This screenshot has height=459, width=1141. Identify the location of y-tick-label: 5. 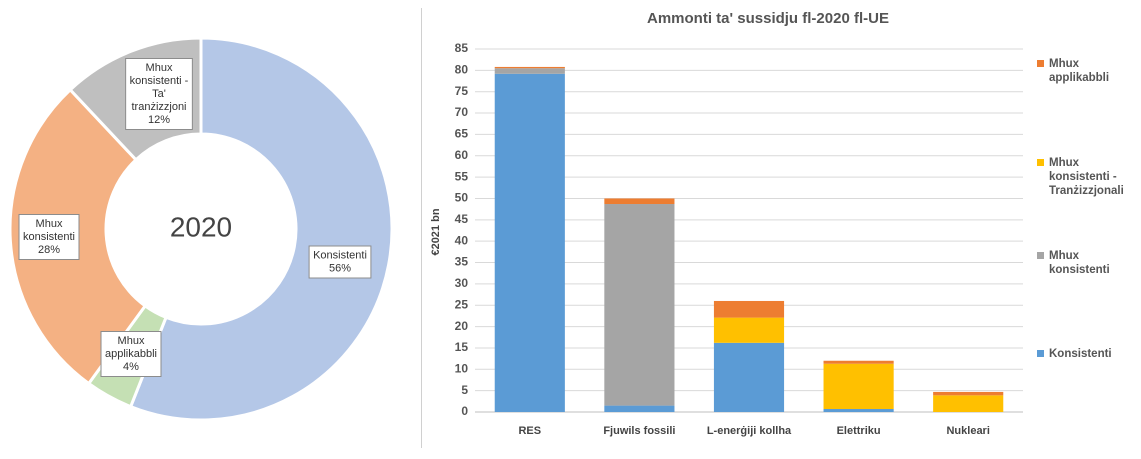
(464, 390).